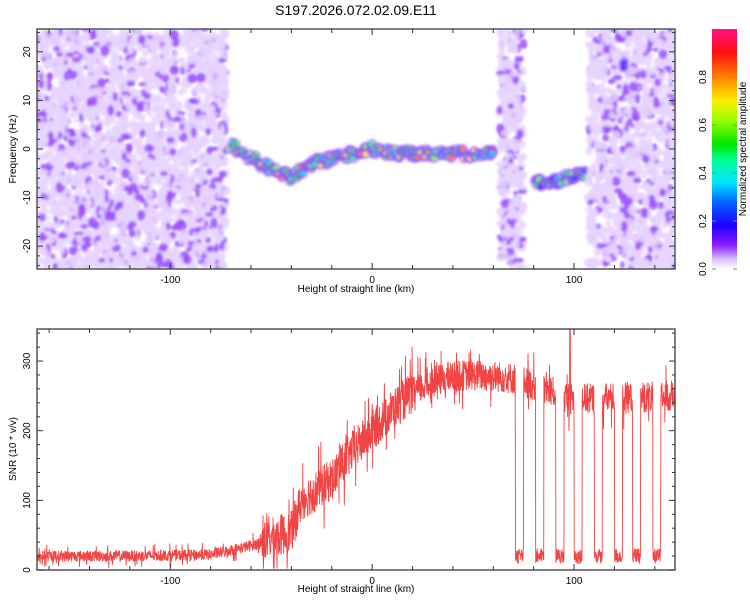  What do you see at coordinates (170, 280) in the screenshot?
I see `x-tick-label: -100` at bounding box center [170, 280].